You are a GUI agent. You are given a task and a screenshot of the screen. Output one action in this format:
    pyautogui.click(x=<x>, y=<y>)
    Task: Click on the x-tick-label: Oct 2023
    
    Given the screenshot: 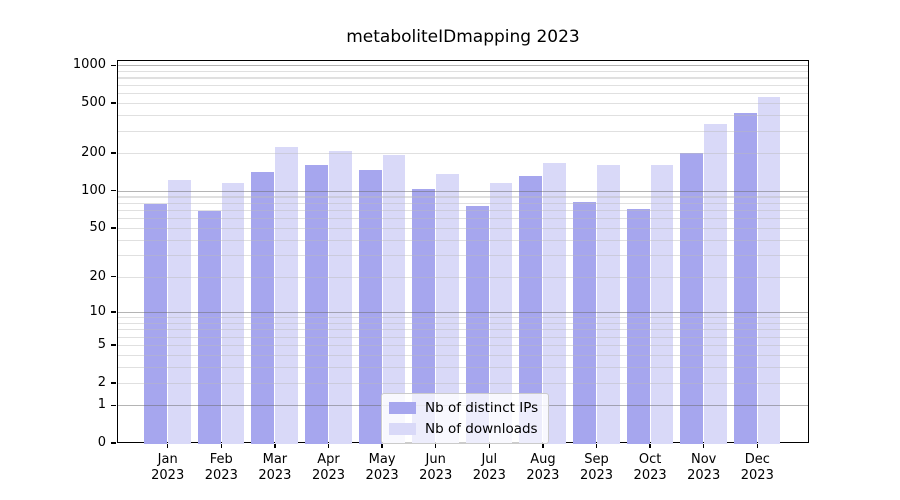 What is the action you would take?
    pyautogui.click(x=650, y=467)
    